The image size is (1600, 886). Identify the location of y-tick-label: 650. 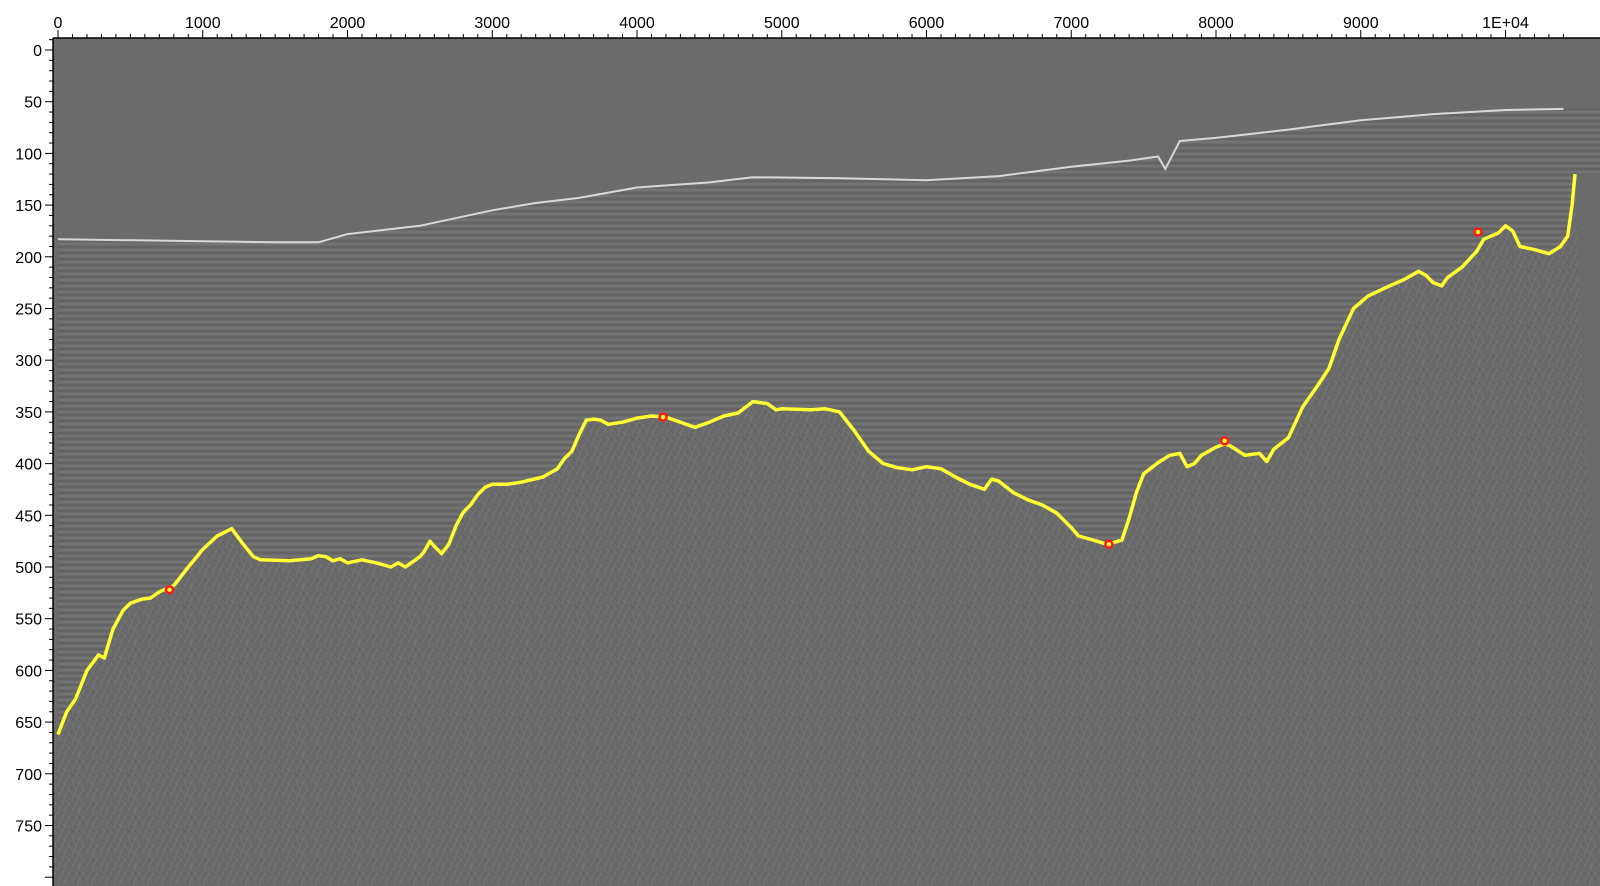
(28, 723).